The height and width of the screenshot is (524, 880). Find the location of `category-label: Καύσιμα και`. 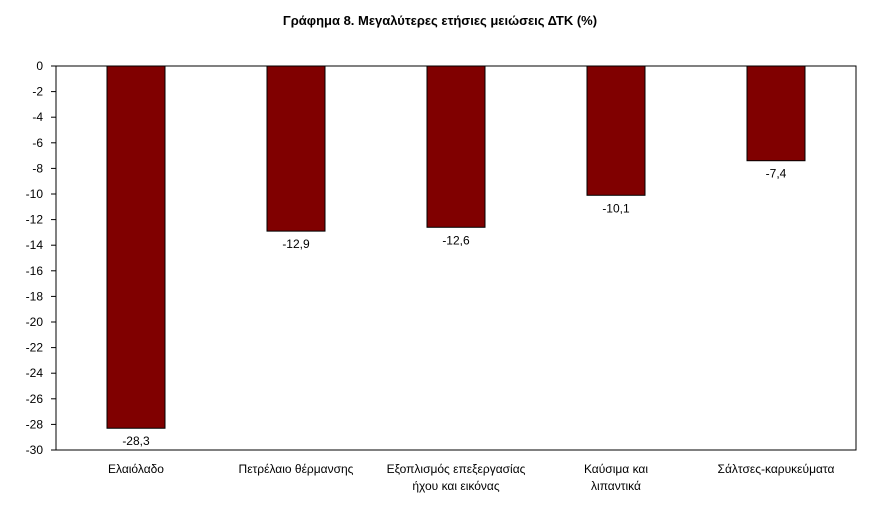

category-label: Καύσιμα και is located at coordinates (616, 469).